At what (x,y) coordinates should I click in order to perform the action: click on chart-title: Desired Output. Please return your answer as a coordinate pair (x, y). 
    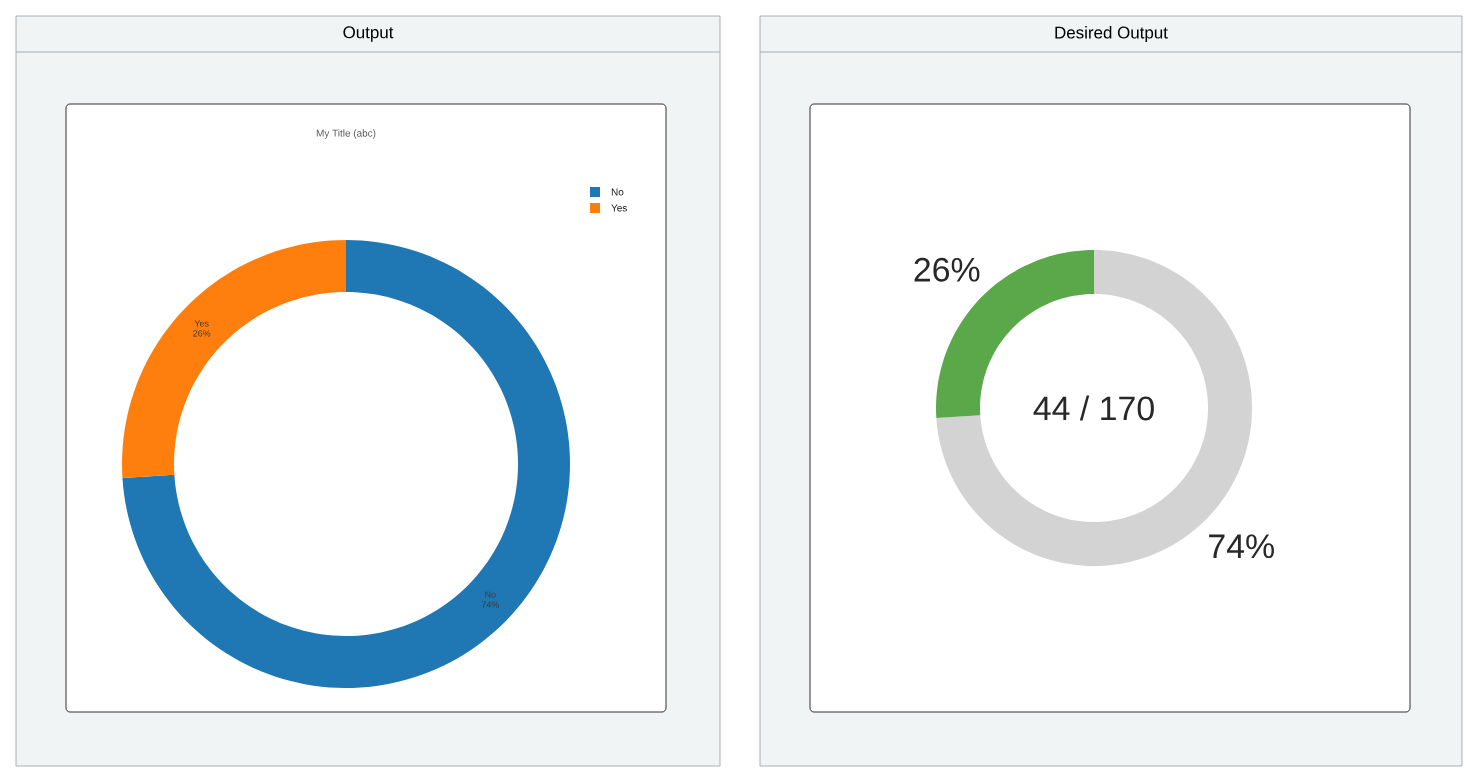
    Looking at the image, I should click on (1111, 34).